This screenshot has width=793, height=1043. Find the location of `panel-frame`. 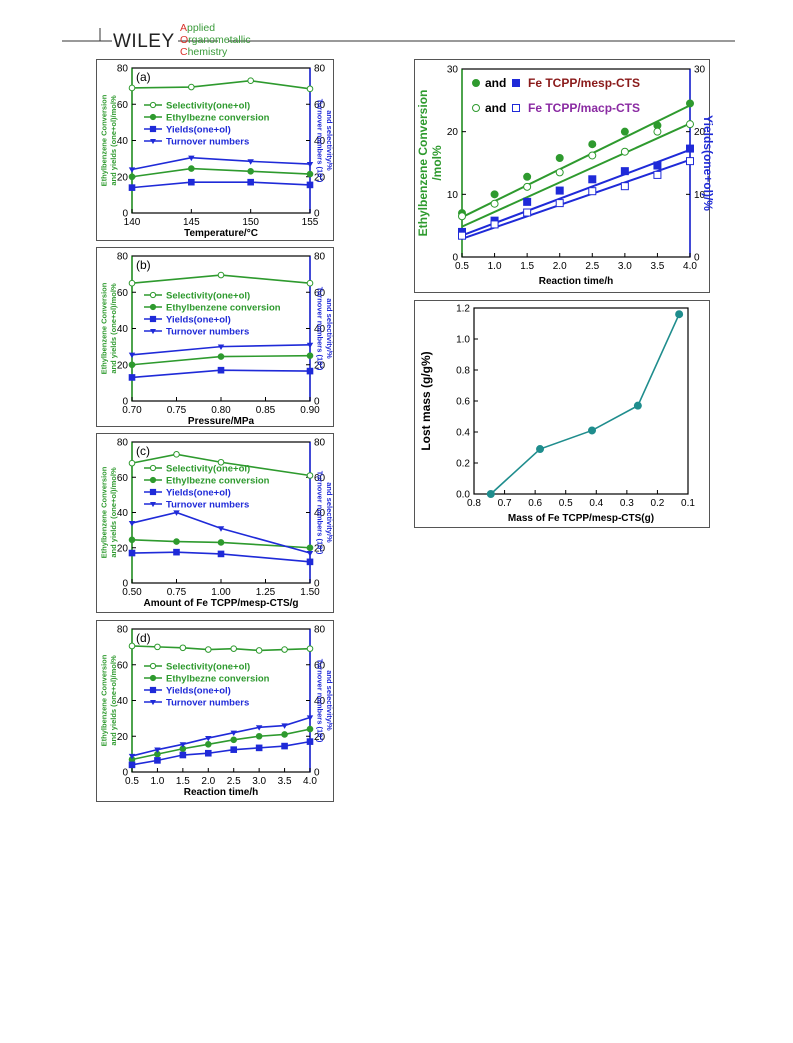

panel-frame is located at coordinates (215, 711).